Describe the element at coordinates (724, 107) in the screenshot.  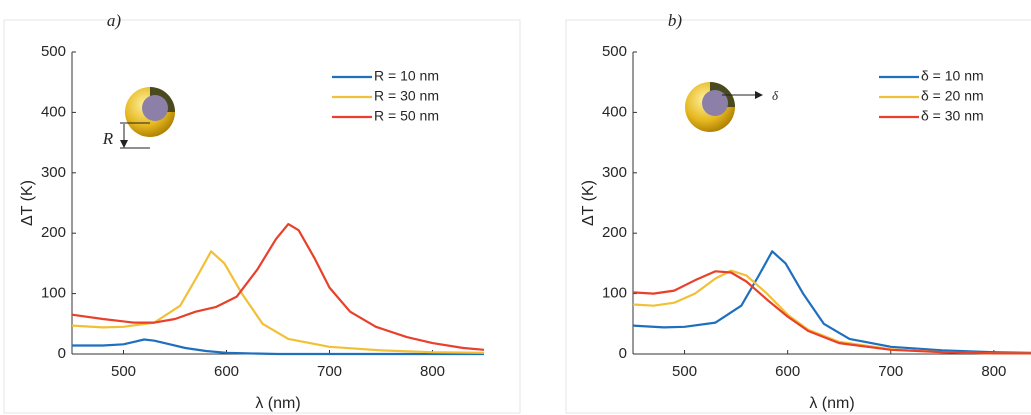
I see `inset-b` at that location.